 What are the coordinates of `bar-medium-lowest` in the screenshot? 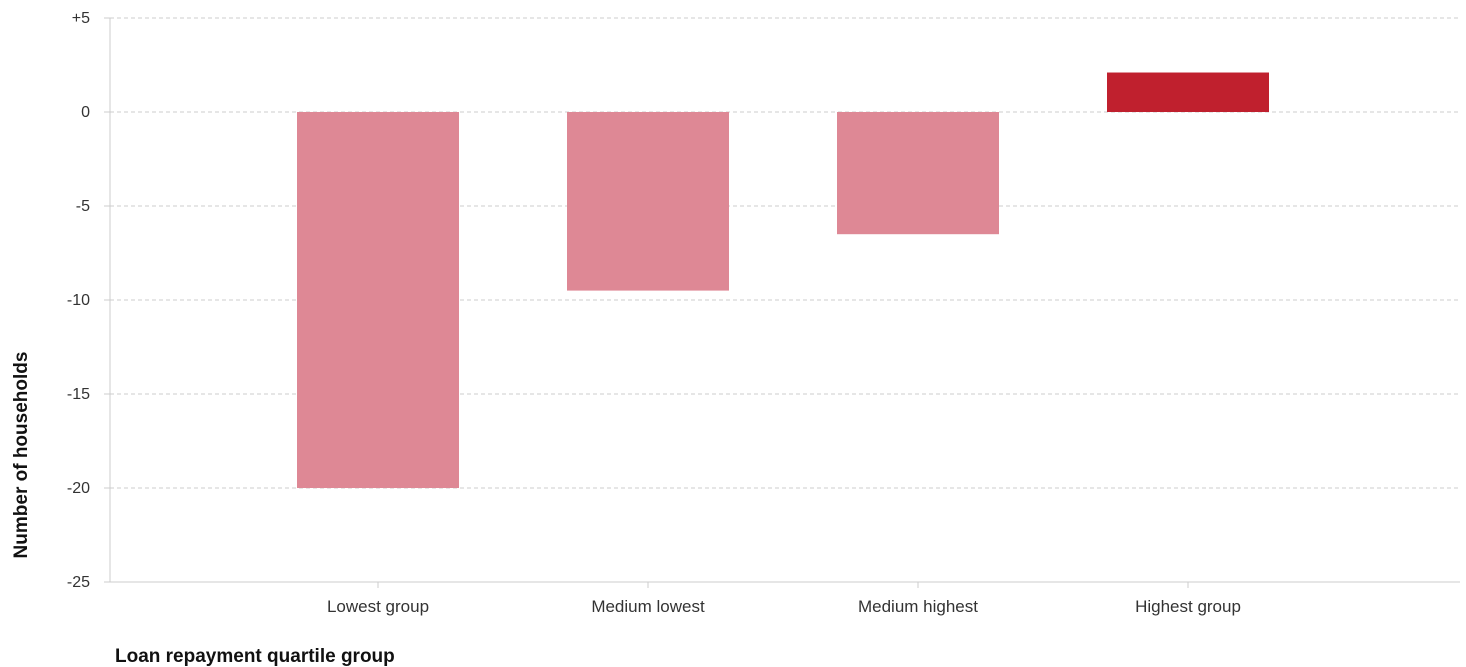 It's located at (648, 201).